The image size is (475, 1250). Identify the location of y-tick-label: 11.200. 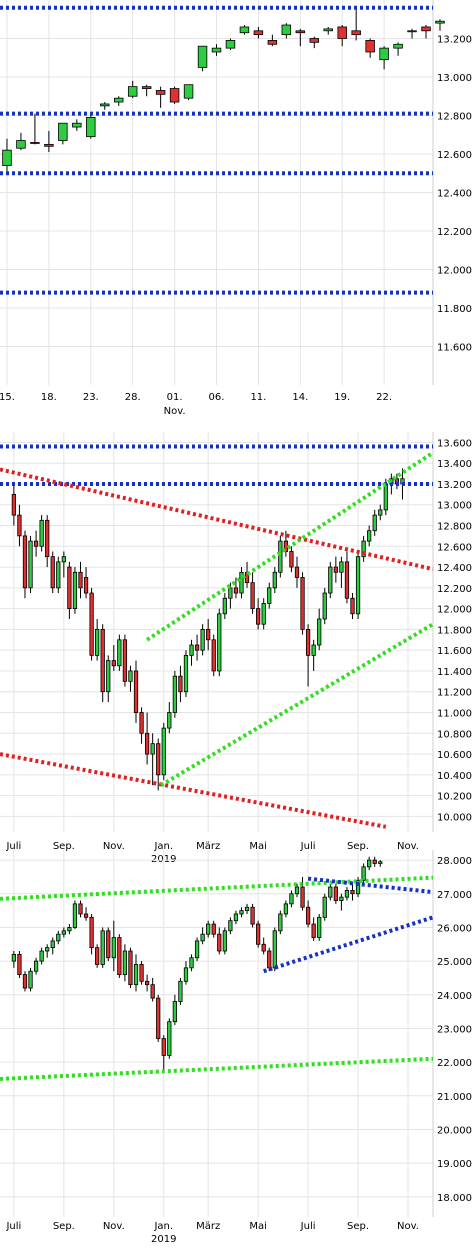
(454, 693).